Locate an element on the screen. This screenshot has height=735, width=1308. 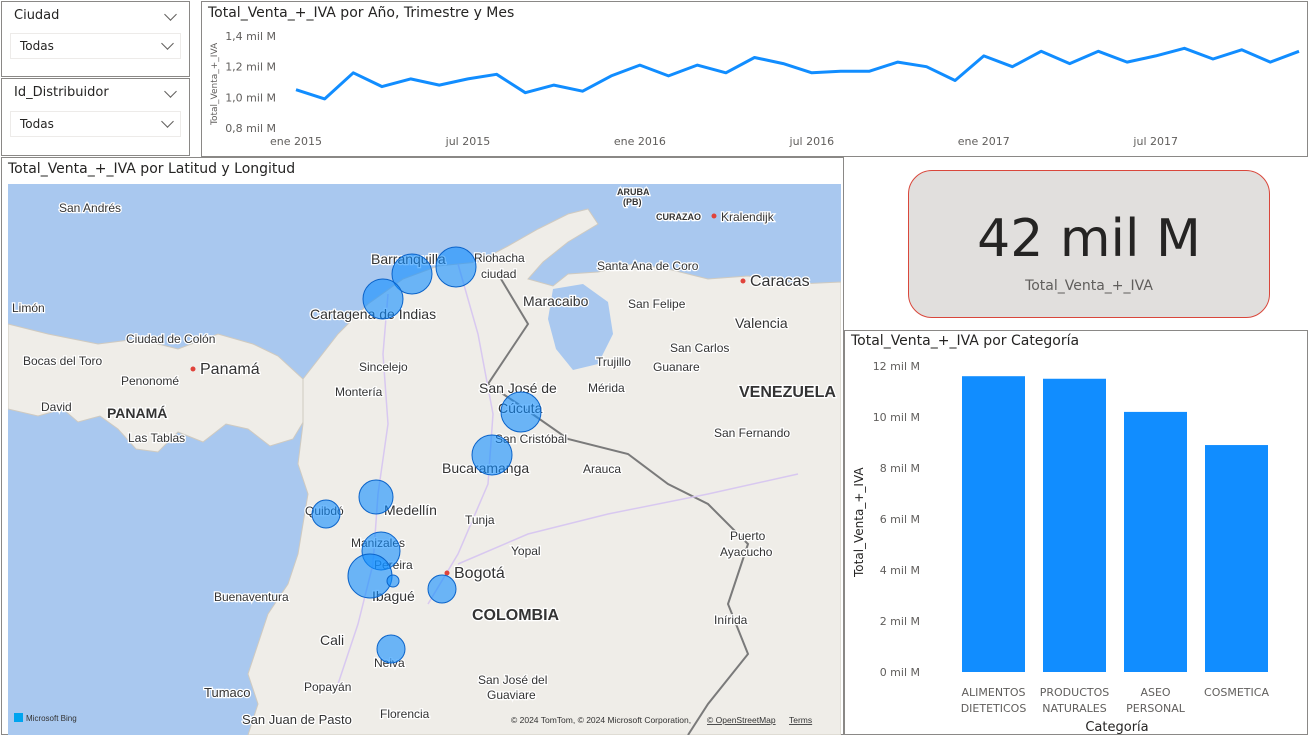
map-land-panama is located at coordinates (158, 388).